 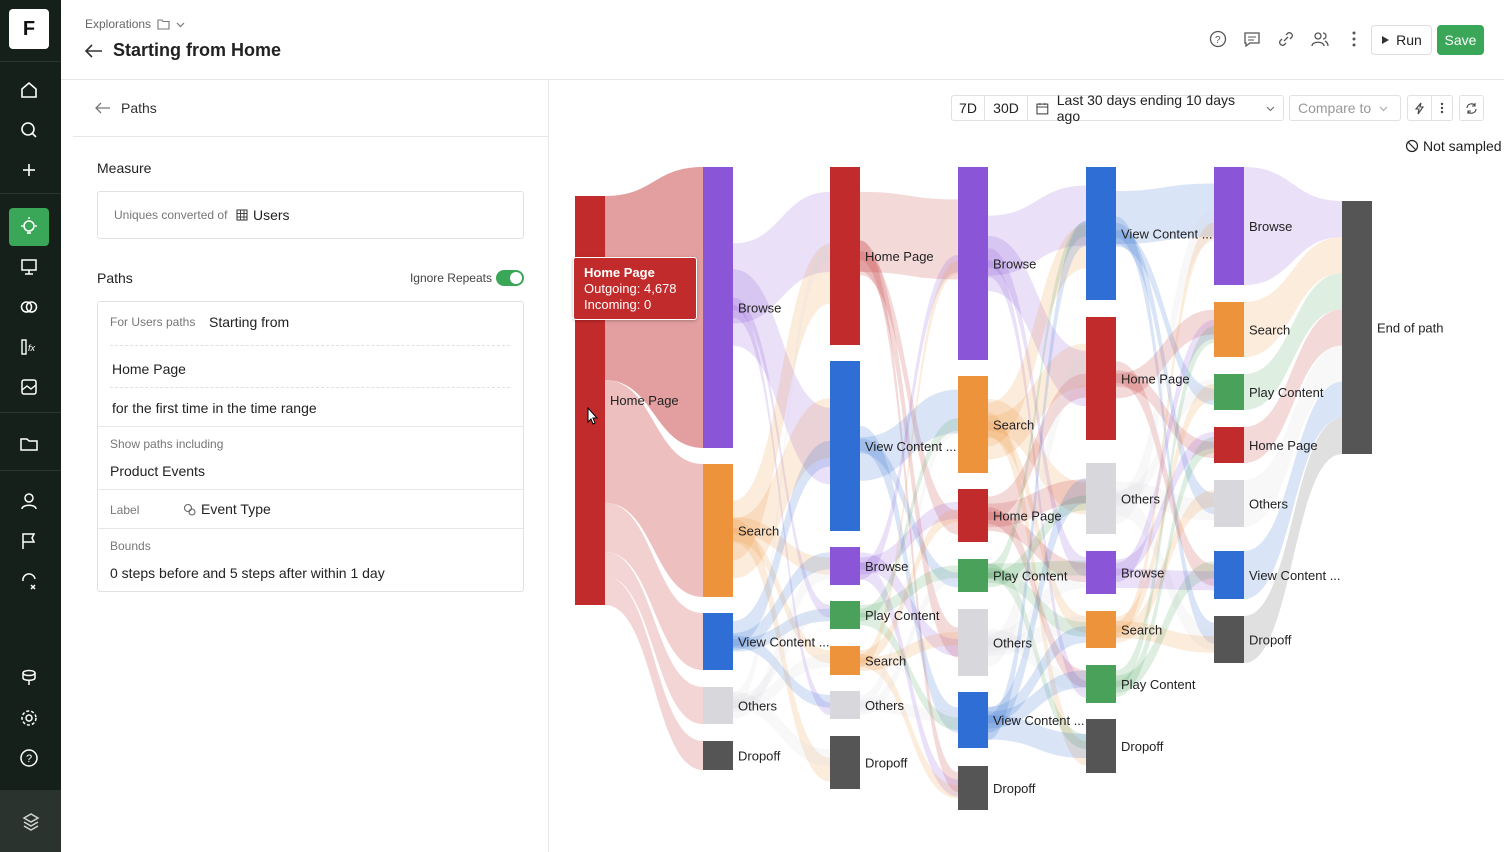 I want to click on ignore-repeats-toggle, so click(x=510, y=278).